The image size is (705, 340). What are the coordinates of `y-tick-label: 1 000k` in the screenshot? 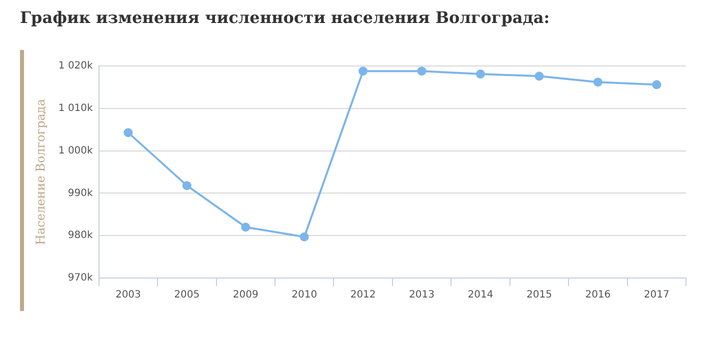 It's located at (76, 150).